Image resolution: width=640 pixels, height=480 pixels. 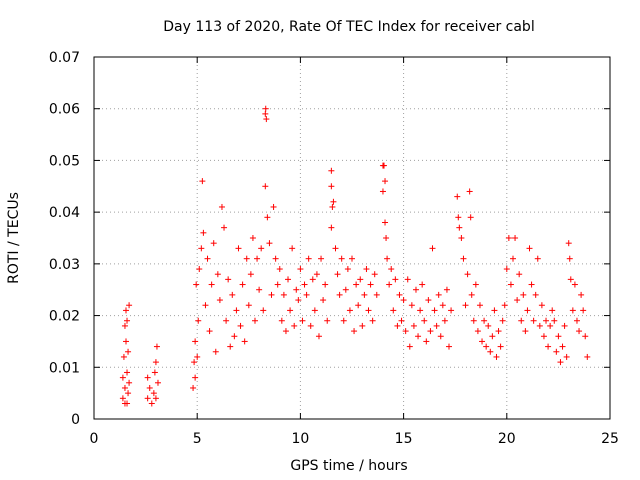 I want to click on y-axis-label: ROTI / TECUs, so click(x=14, y=238).